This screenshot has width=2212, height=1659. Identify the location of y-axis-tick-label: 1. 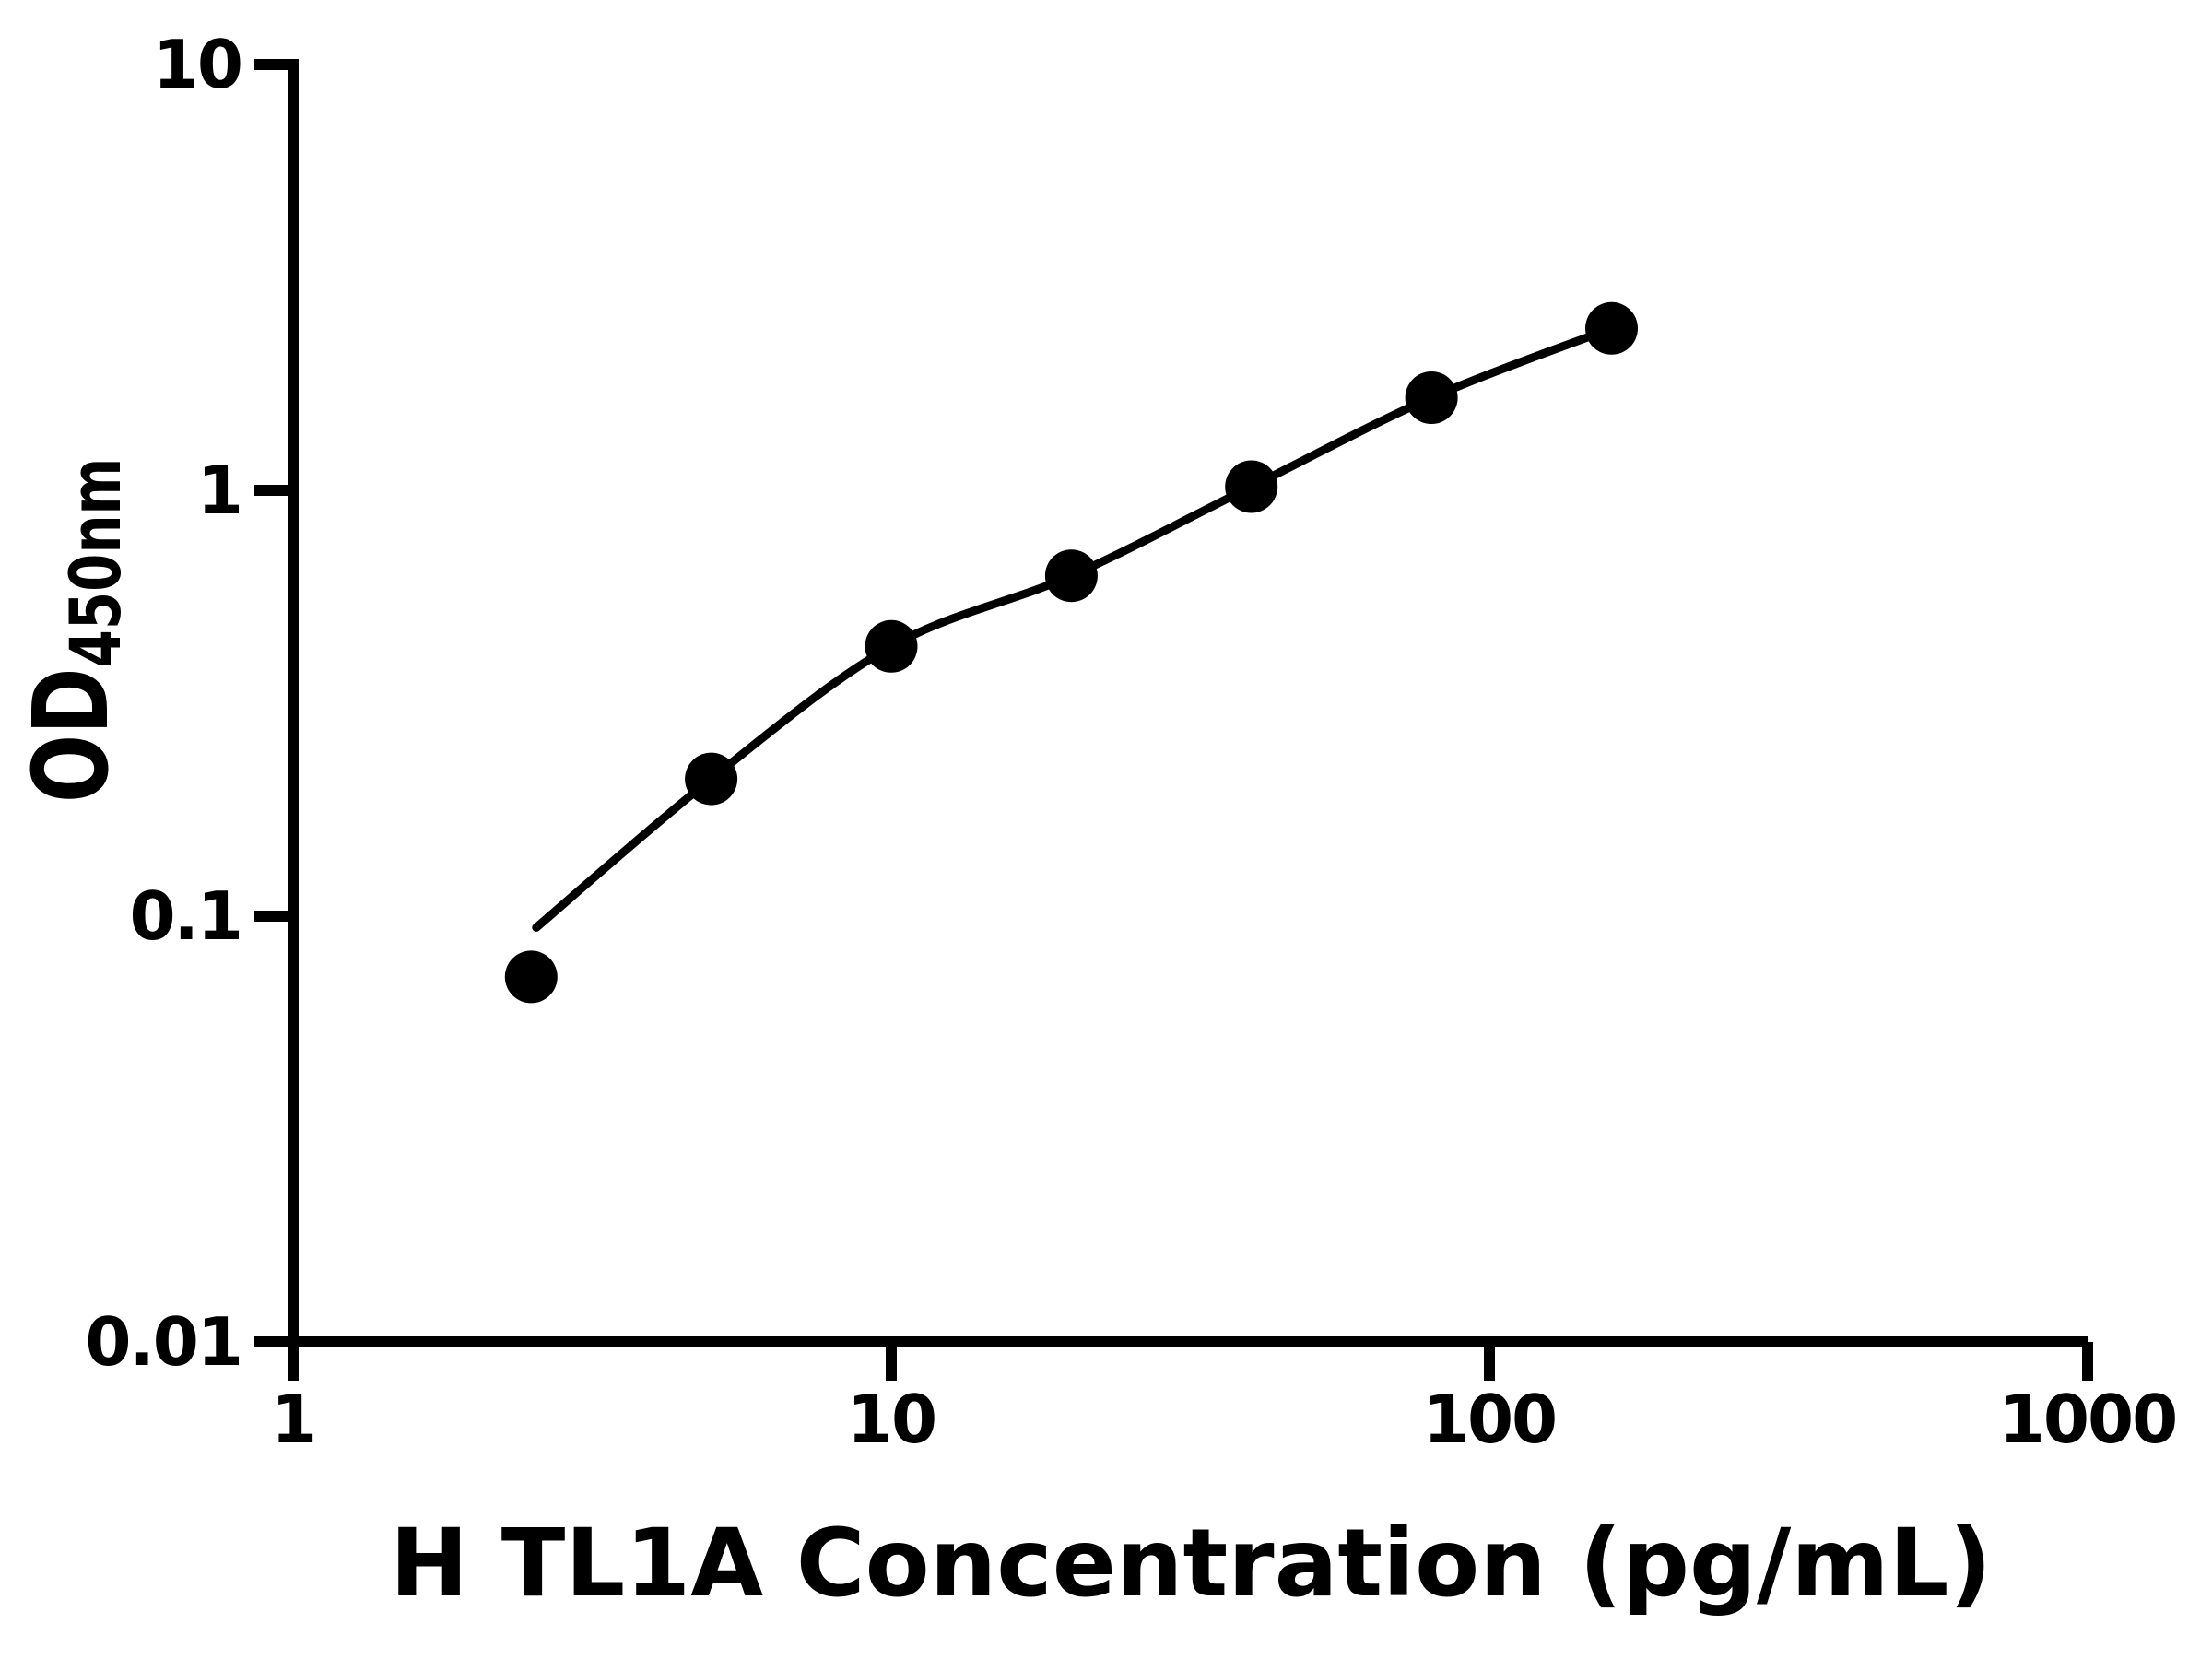
(219, 490).